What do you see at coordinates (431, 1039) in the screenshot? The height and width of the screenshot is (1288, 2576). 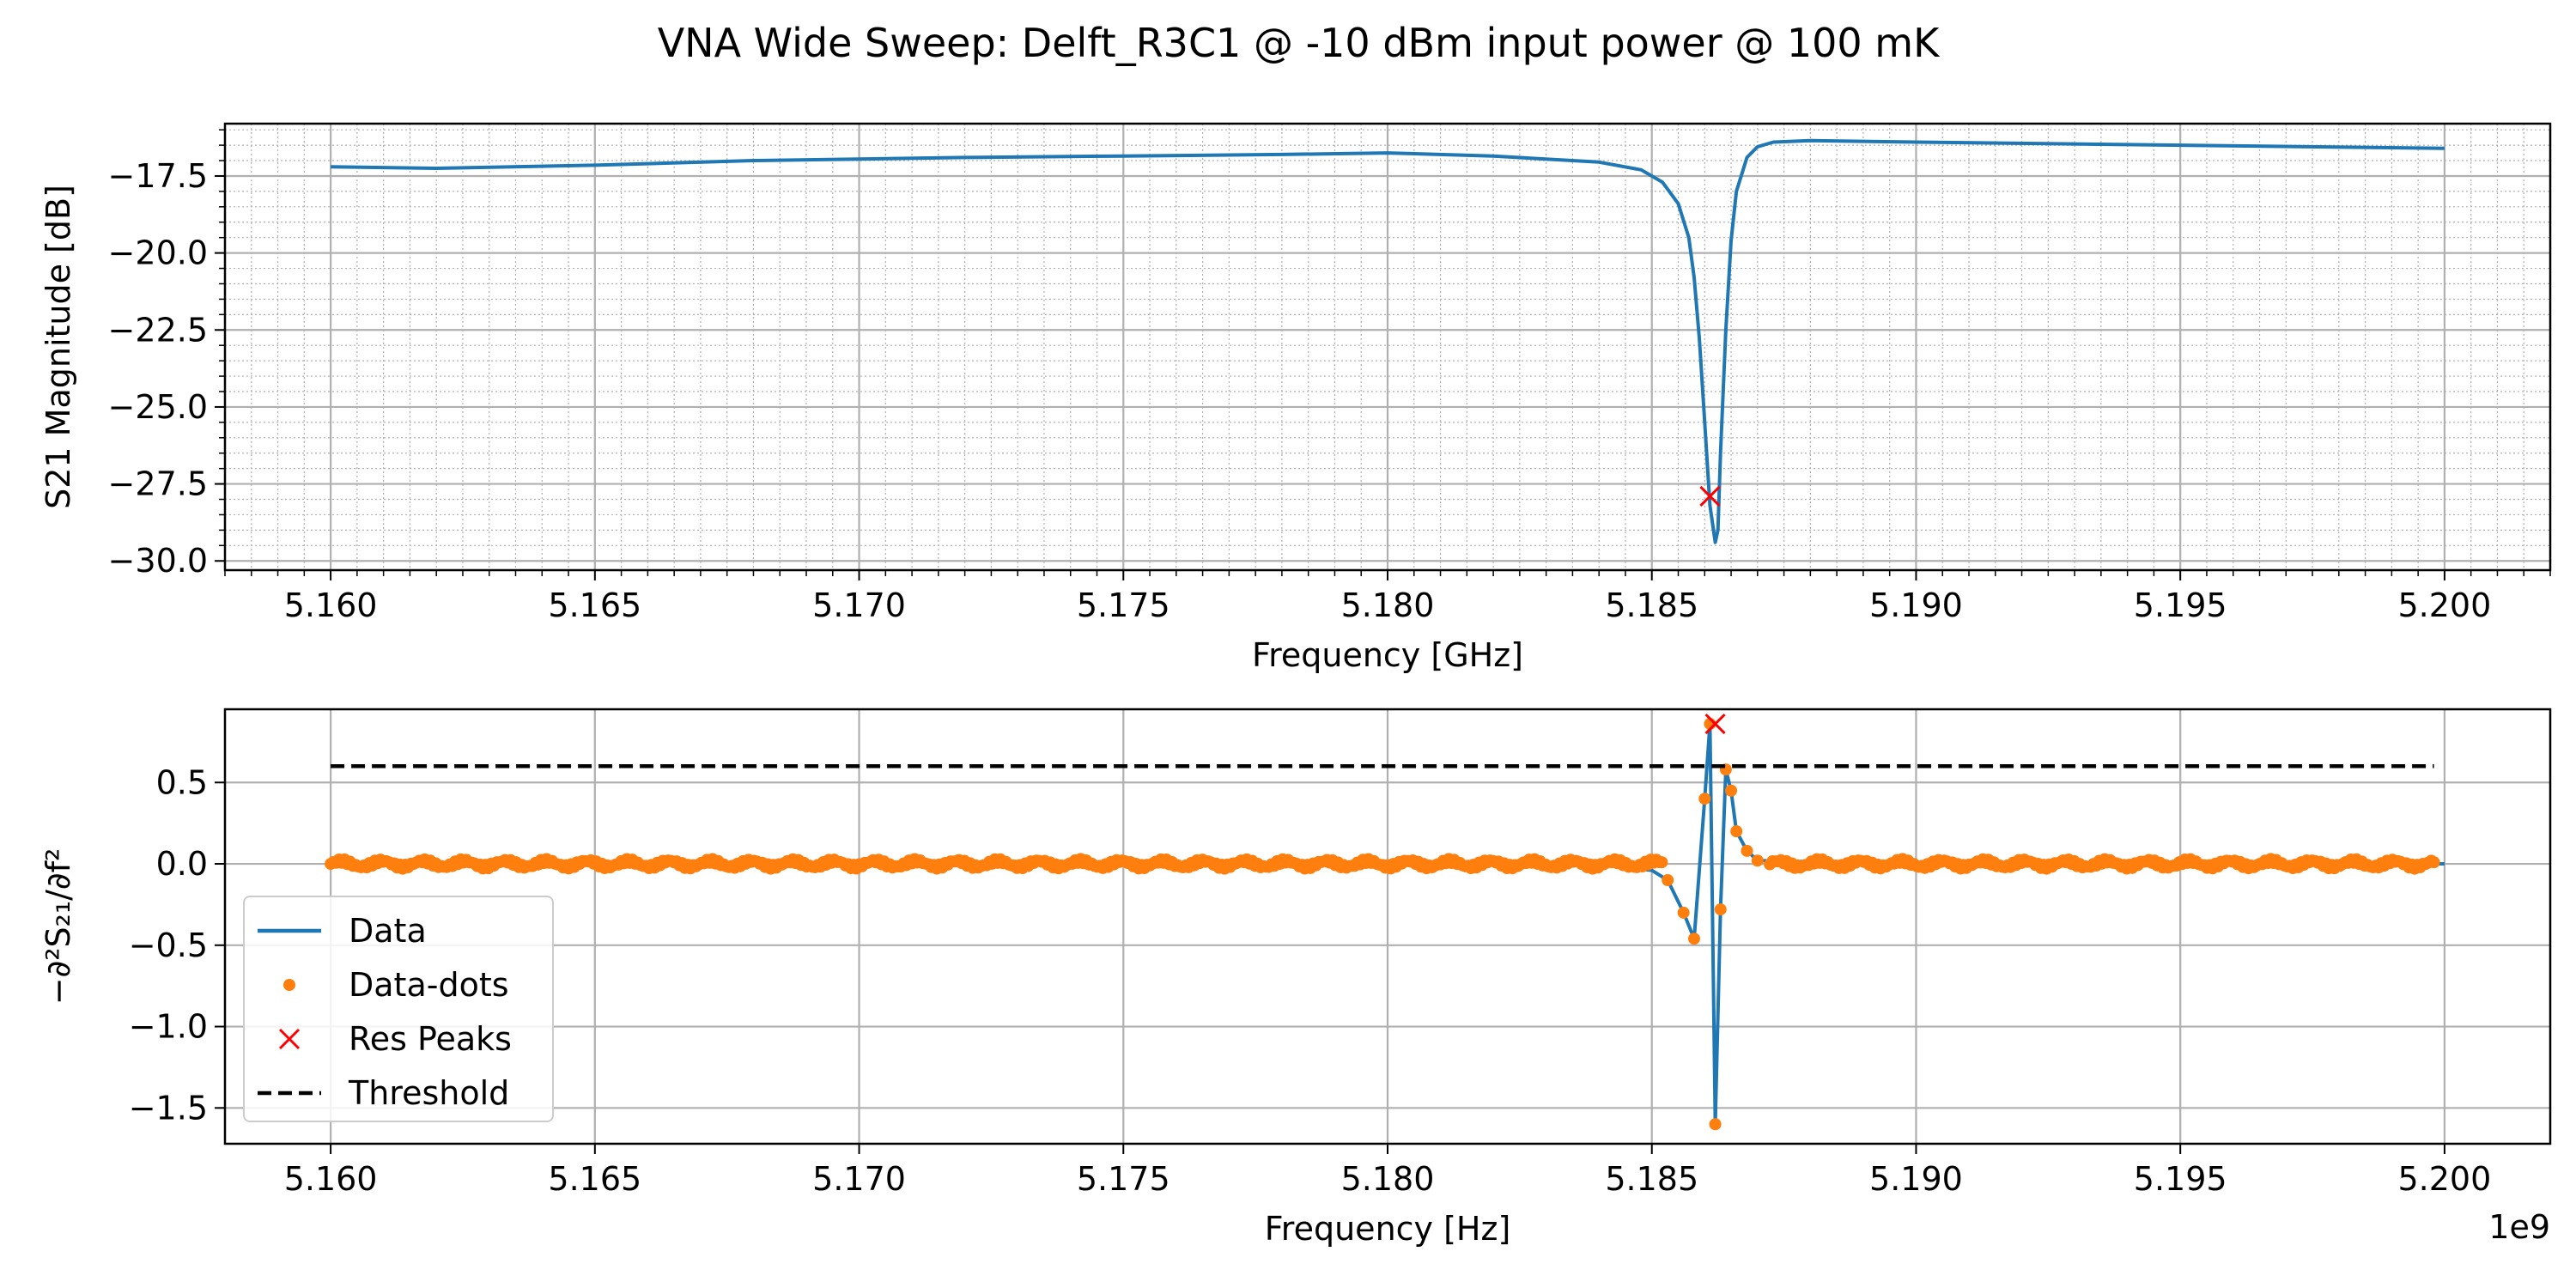 I see `legend-label: Res Peaks` at bounding box center [431, 1039].